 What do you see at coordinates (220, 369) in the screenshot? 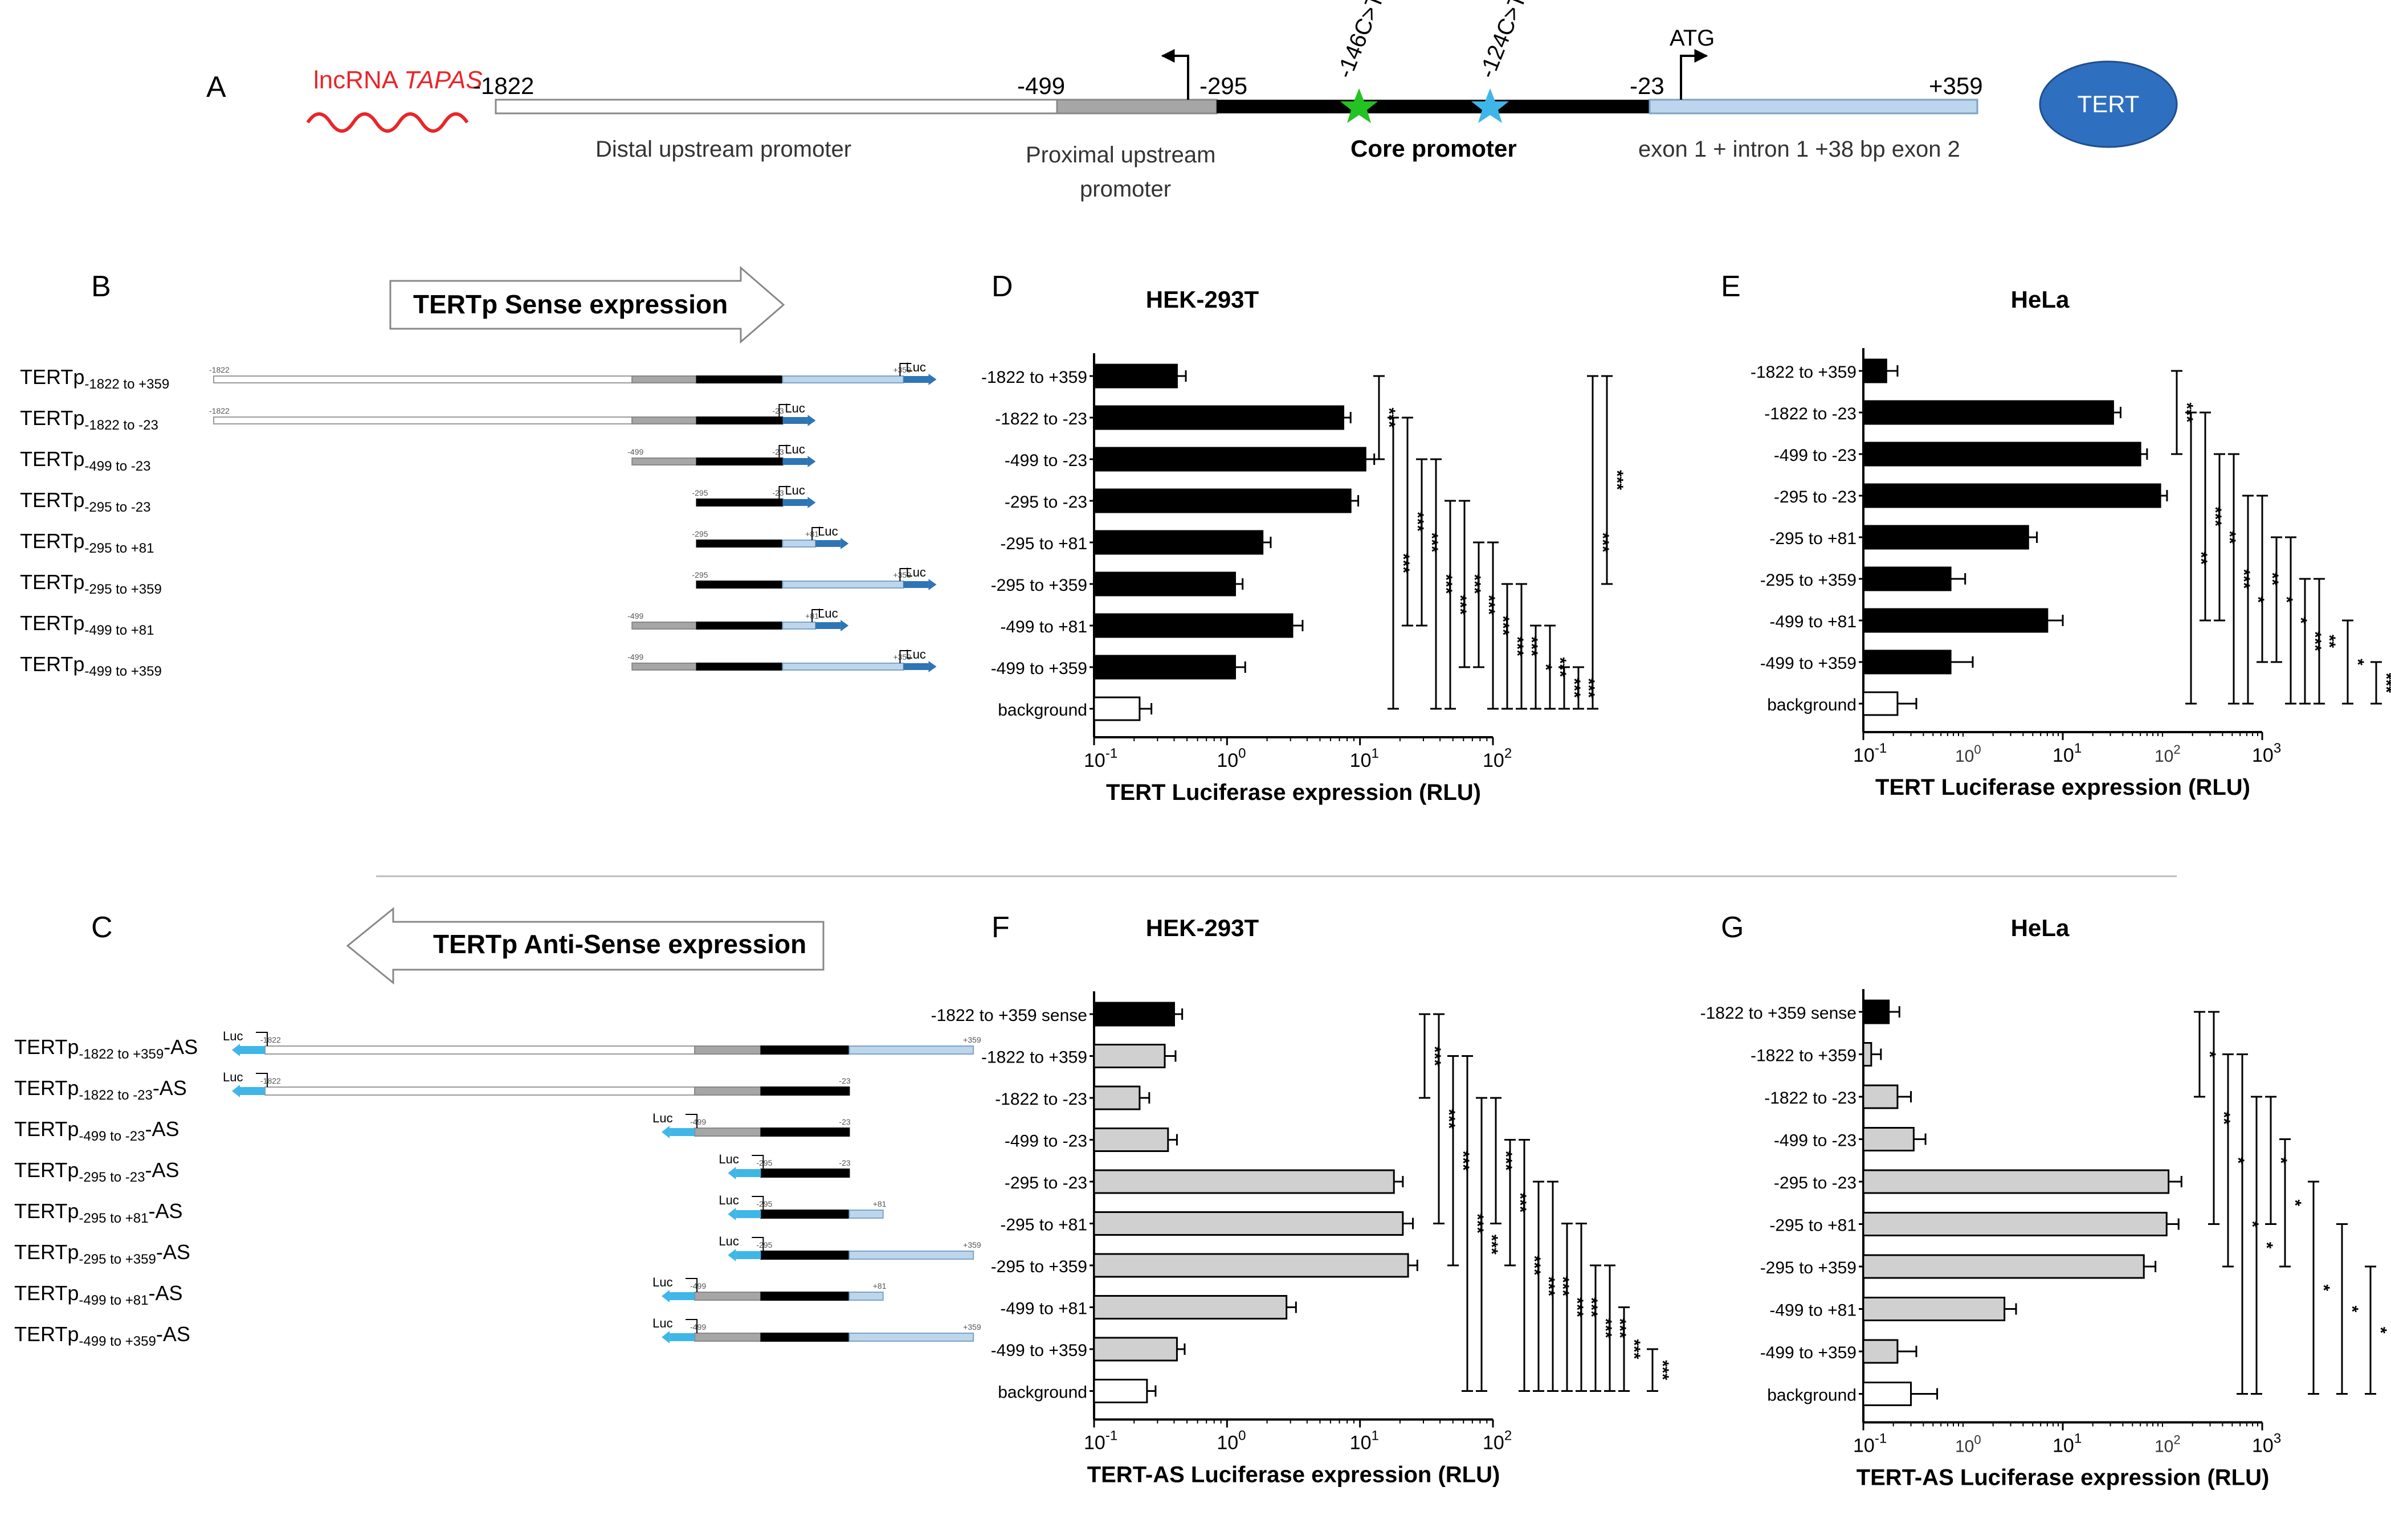
I see `construct-start-tick: -1822` at bounding box center [220, 369].